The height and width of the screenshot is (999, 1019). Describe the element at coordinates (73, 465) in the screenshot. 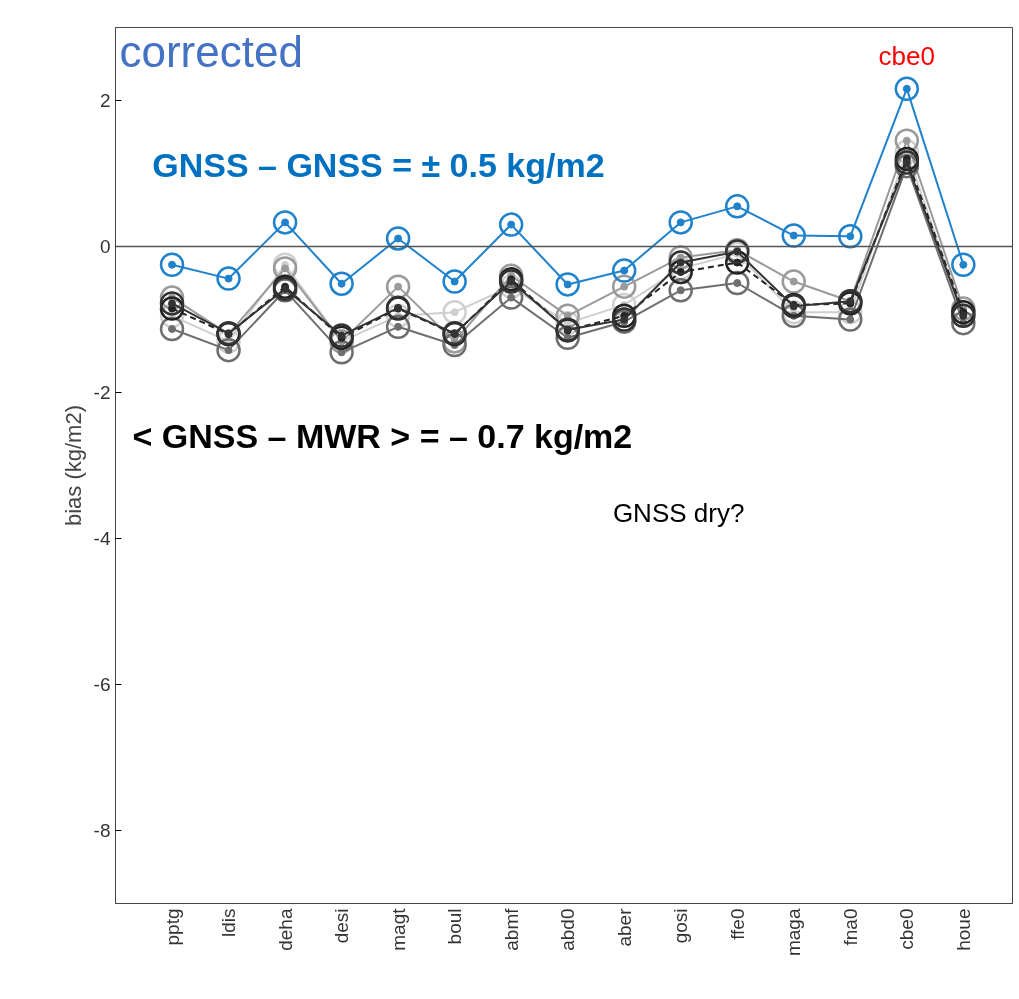

I see `y-axis-title: bias (kg/m2)` at that location.